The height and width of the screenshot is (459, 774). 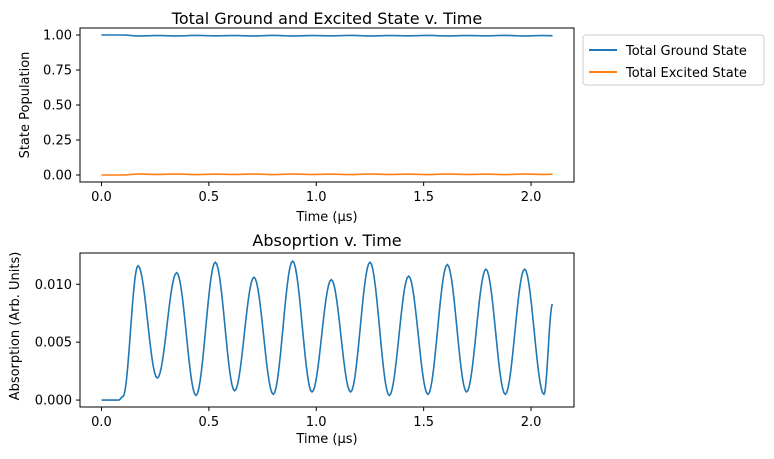 What do you see at coordinates (686, 73) in the screenshot?
I see `legend-label-excited: Total Excited State` at bounding box center [686, 73].